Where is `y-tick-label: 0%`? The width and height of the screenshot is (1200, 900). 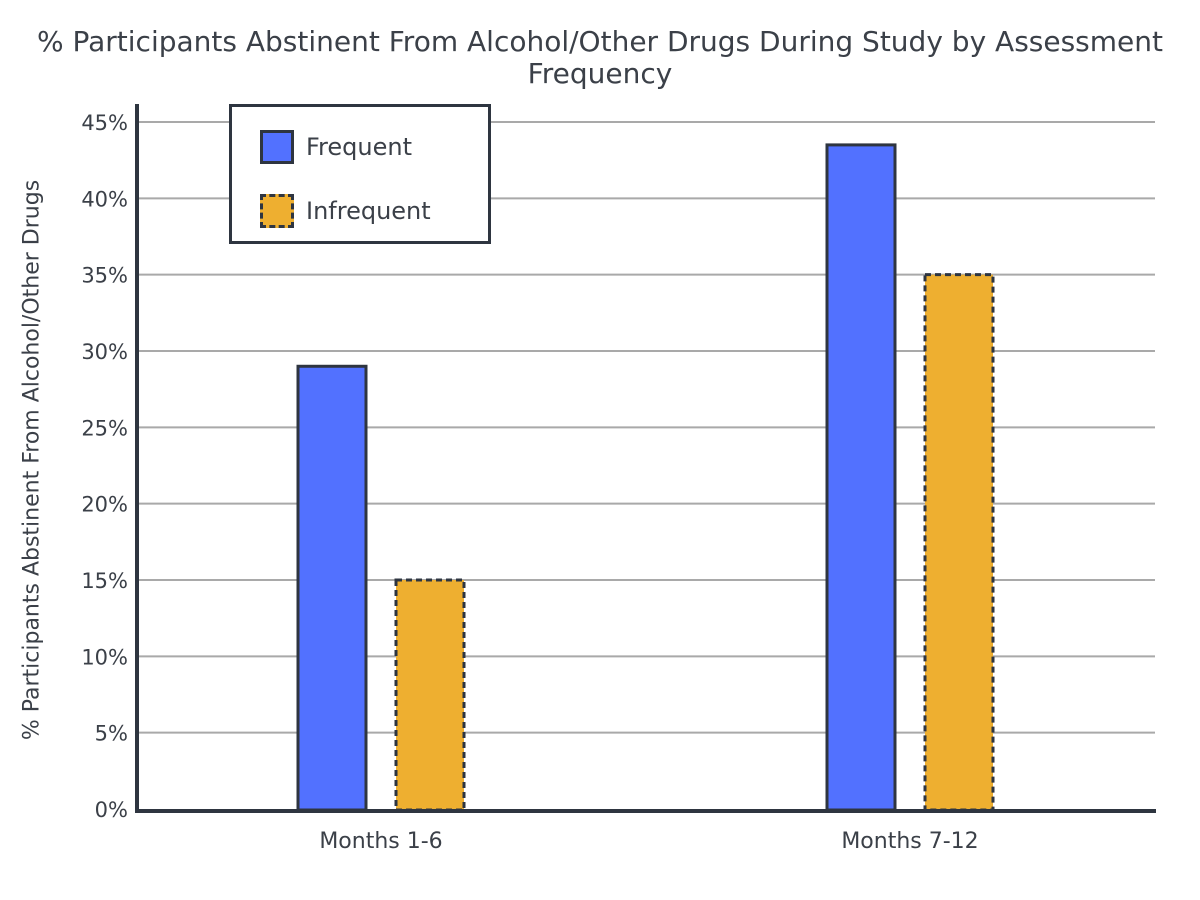
y-tick-label: 0% is located at coordinates (111, 810).